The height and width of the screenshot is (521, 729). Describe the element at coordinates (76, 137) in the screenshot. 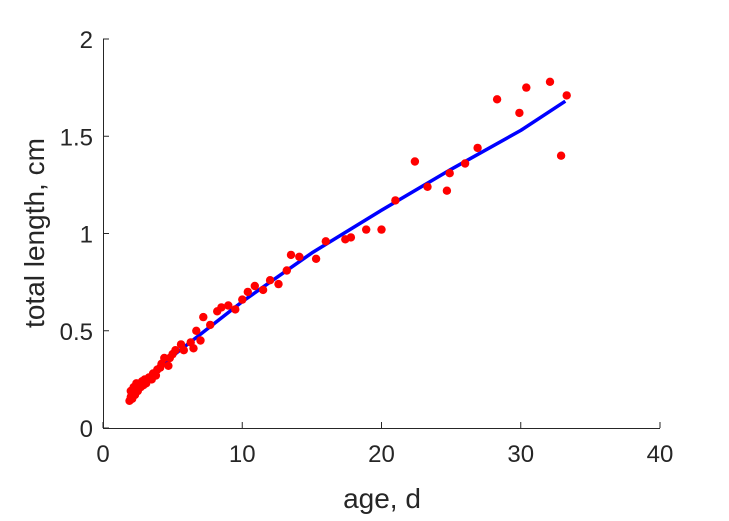

I see `y-tick-label: 1.5` at that location.